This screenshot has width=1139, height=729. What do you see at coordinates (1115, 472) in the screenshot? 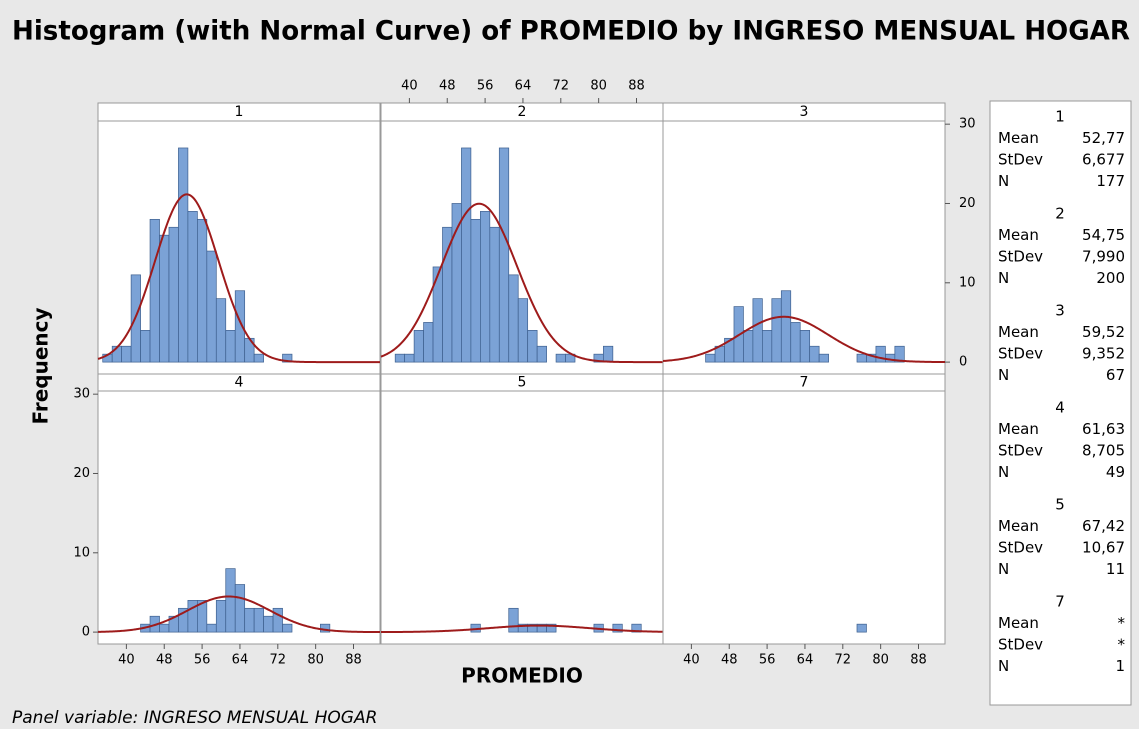
I see `legend-stat-value: 49` at bounding box center [1115, 472].